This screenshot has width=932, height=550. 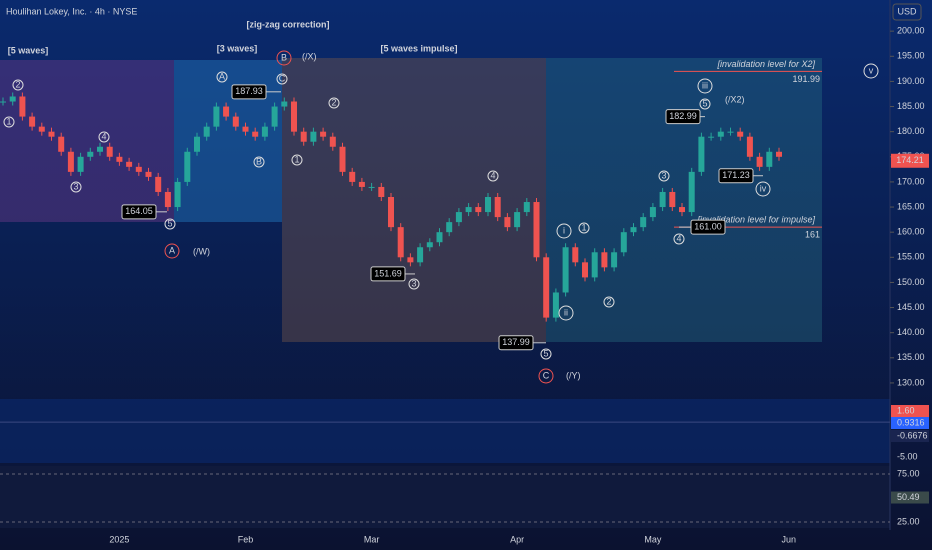 I want to click on y-tick-label: 180.00, so click(x=911, y=131).